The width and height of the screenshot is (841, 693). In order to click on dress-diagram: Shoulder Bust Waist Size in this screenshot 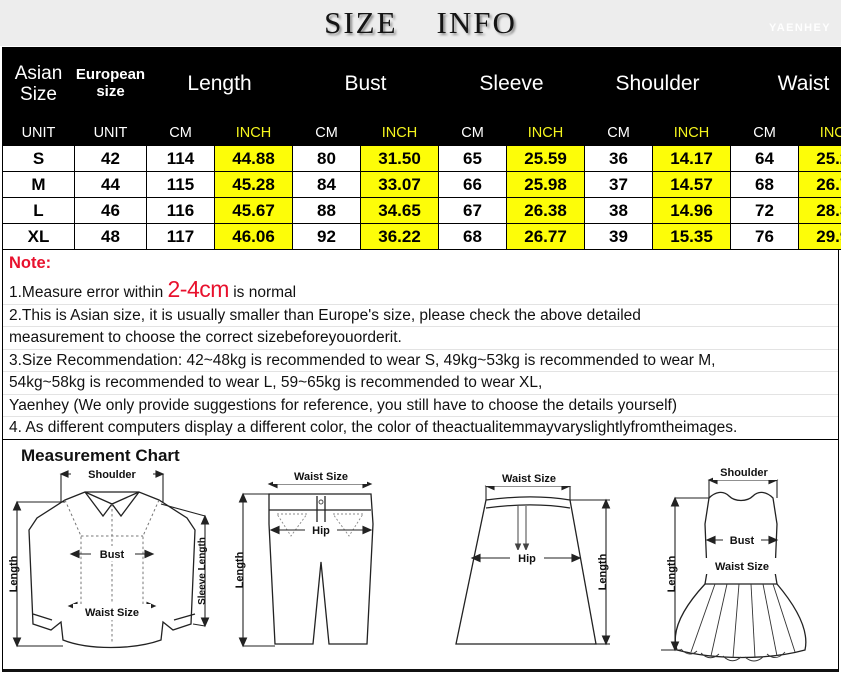, I will do `click(734, 554)`.